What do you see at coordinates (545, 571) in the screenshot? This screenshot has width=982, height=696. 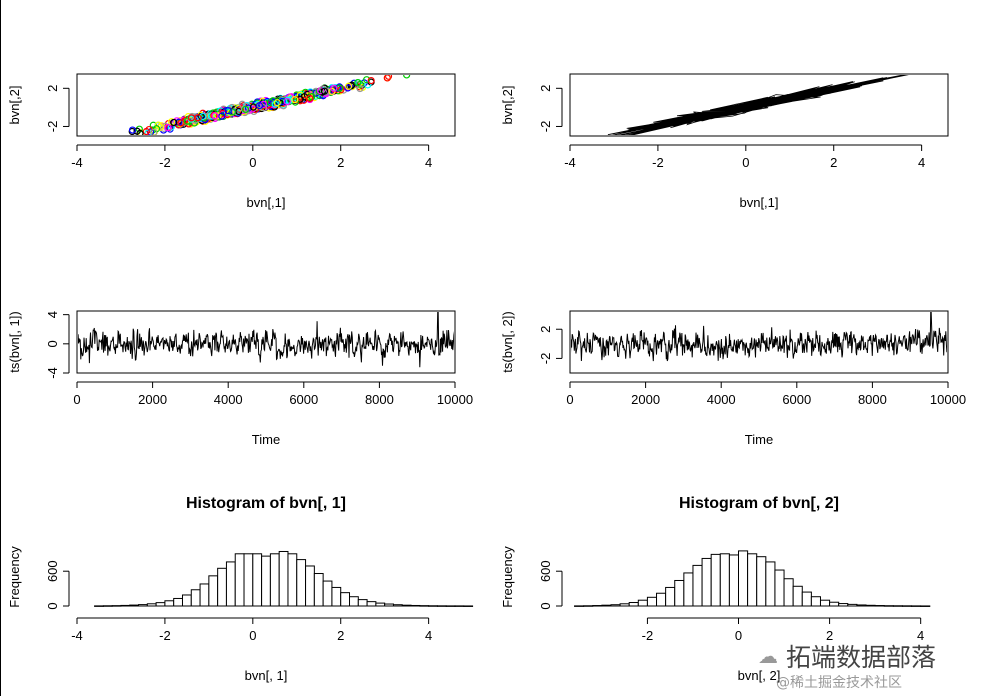 I see `y-tick-label: 600` at bounding box center [545, 571].